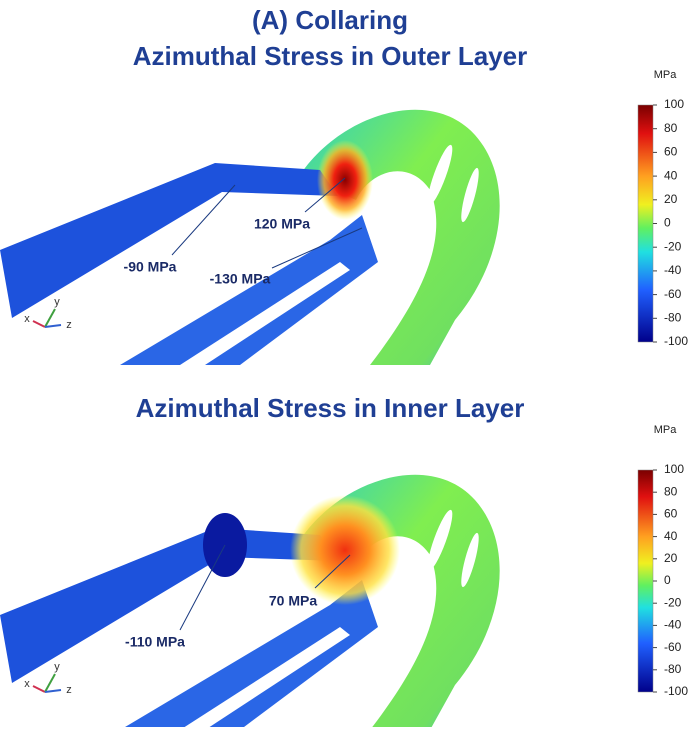  What do you see at coordinates (155, 642) in the screenshot?
I see `annotation: -110 MPa` at bounding box center [155, 642].